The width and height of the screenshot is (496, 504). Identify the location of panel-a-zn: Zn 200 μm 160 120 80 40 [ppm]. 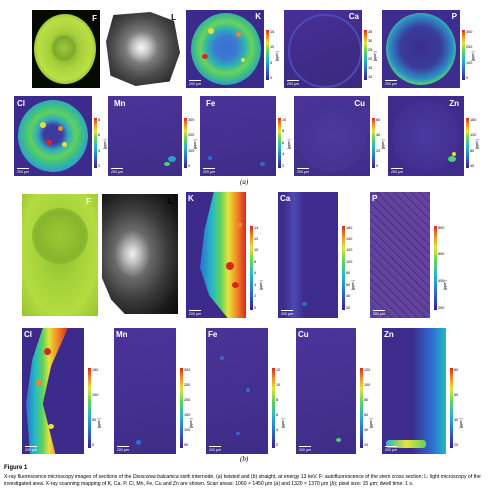
(434, 136).